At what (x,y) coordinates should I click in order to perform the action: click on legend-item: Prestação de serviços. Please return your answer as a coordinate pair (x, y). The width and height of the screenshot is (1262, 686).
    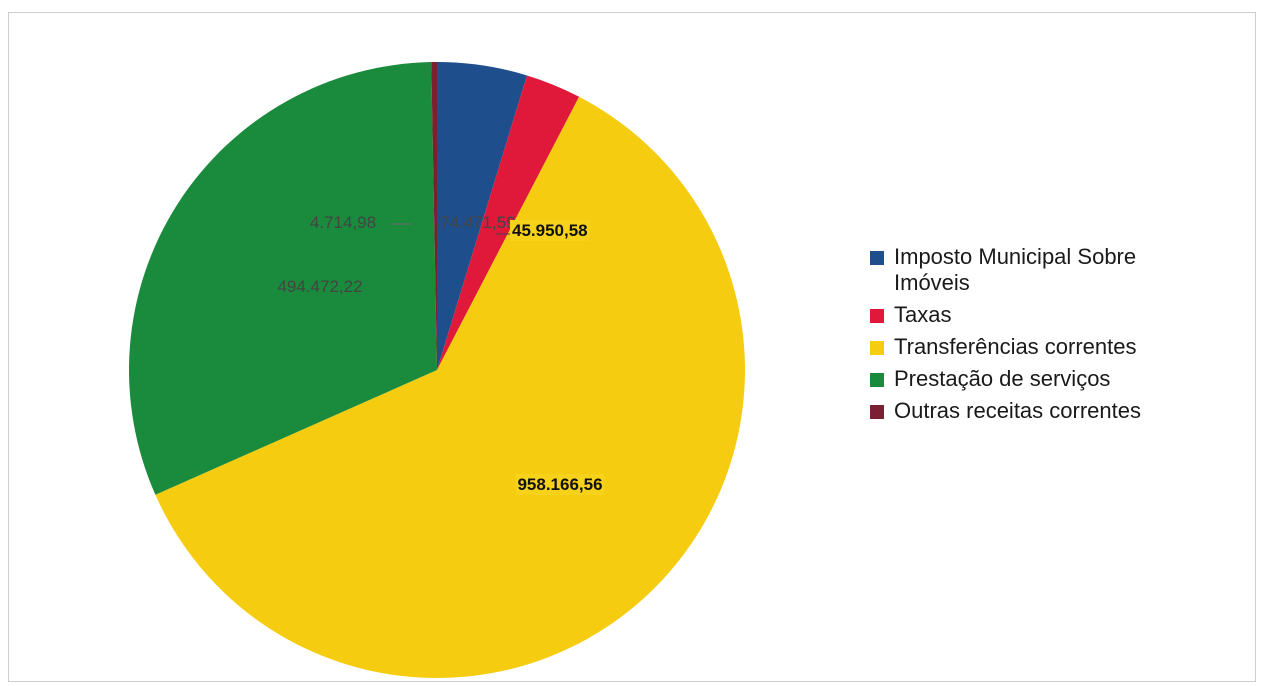
    Looking at the image, I should click on (1040, 379).